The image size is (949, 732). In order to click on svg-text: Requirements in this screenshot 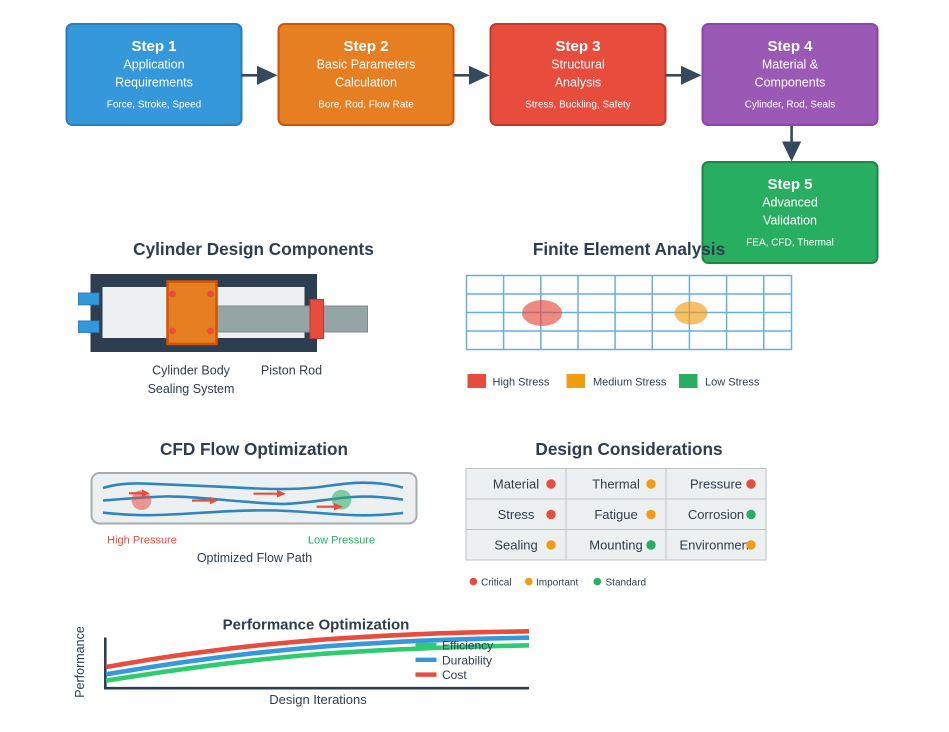, I will do `click(154, 83)`.